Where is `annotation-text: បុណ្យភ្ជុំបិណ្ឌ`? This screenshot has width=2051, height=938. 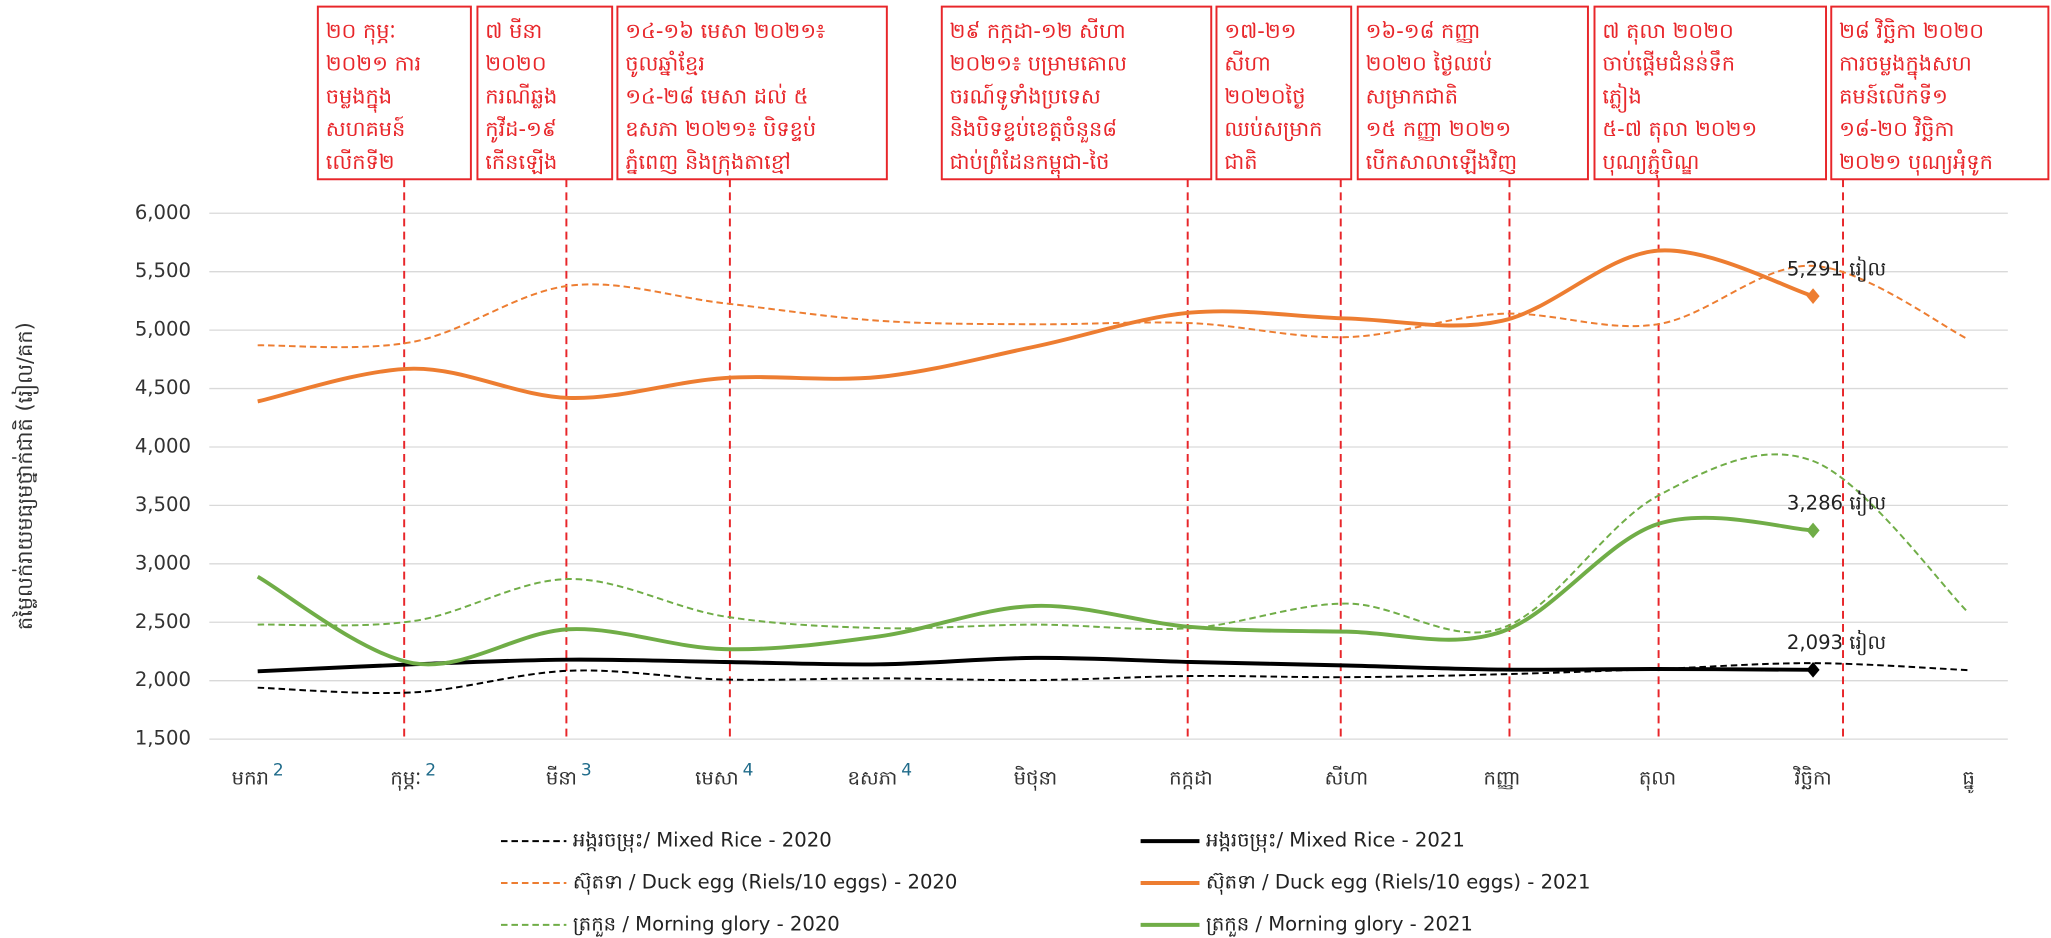
annotation-text: បុណ្យភ្ជុំបិណ្ឌ is located at coordinates (1650, 164).